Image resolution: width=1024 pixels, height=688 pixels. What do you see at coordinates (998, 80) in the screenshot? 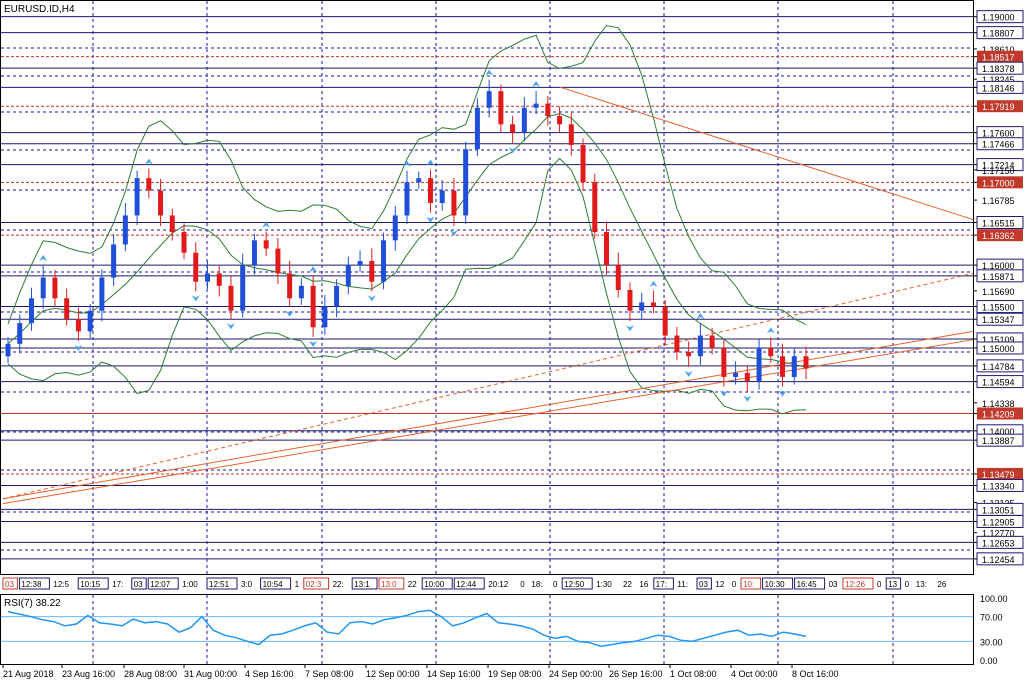
I see `price-label: 1.18245` at bounding box center [998, 80].